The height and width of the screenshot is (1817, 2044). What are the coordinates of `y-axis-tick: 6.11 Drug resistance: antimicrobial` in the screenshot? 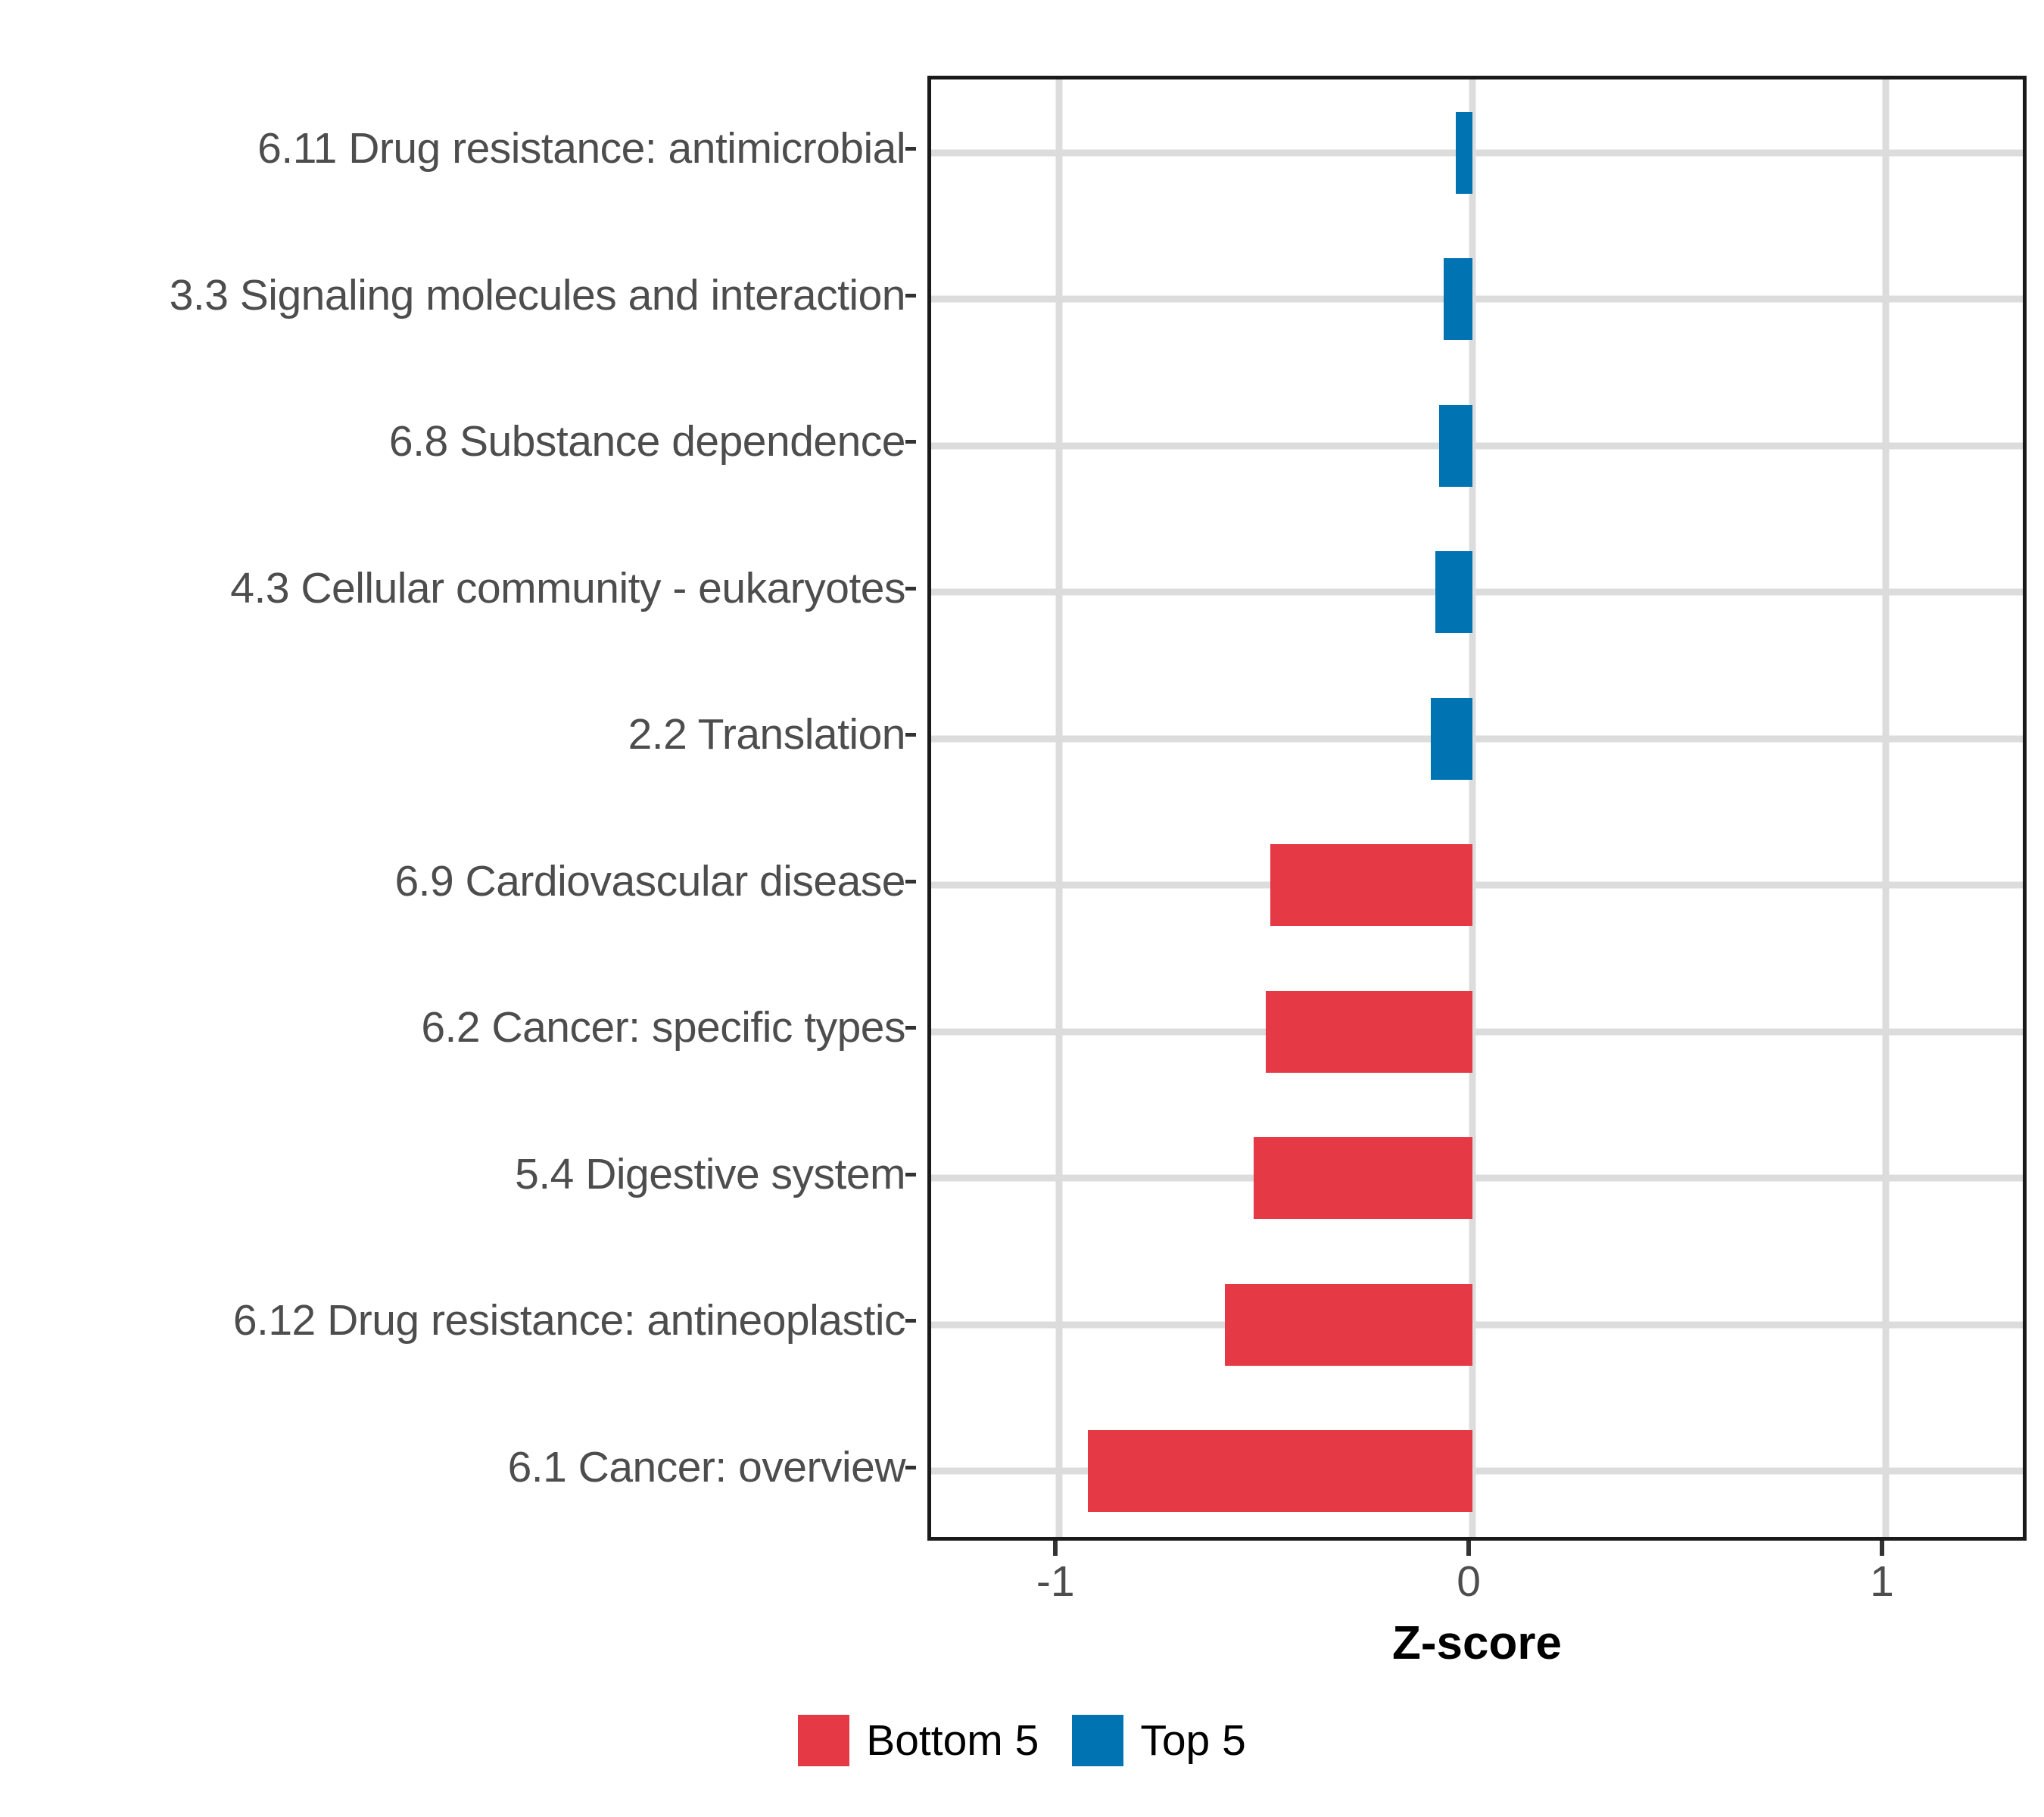 It's located at (458, 149).